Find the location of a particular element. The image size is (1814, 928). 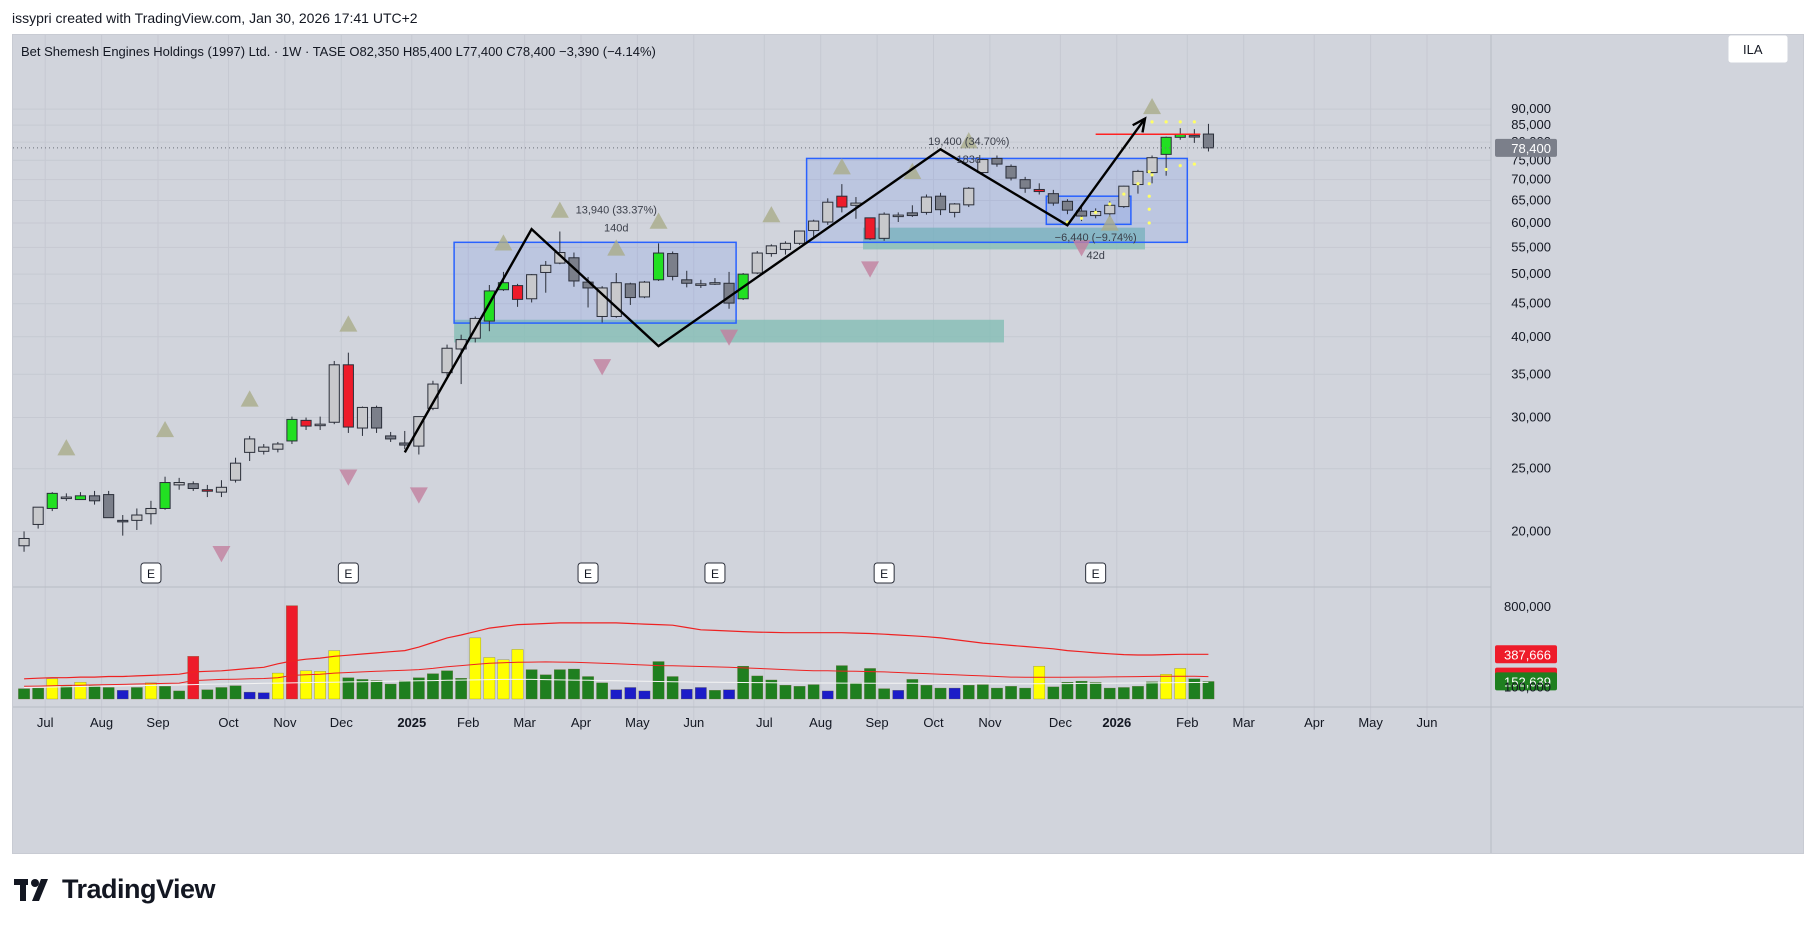

x-tick-label: Apr is located at coordinates (581, 722).